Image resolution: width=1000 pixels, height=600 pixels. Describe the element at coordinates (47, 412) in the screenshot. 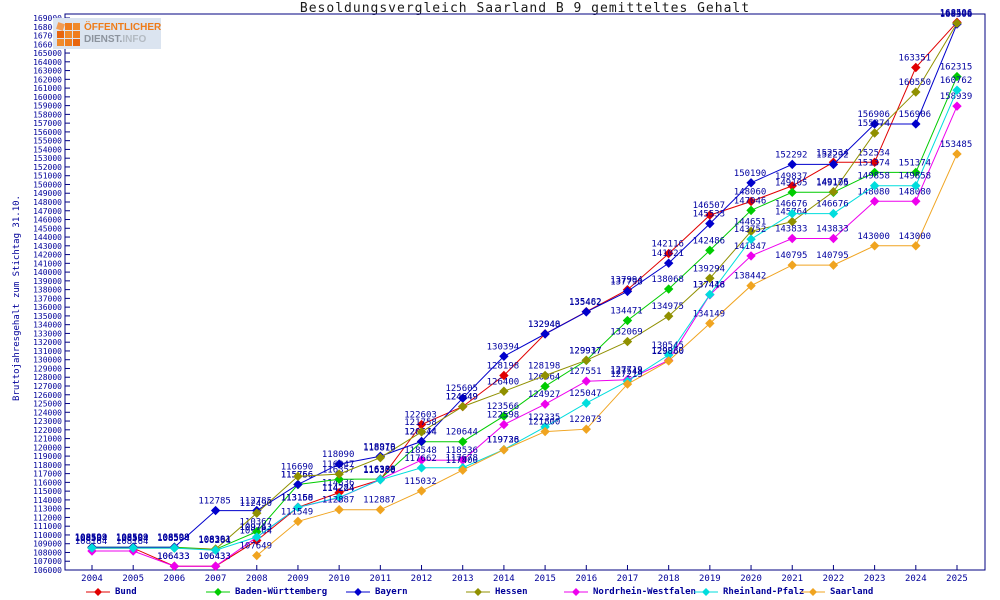

I see `y-tick-label: 124000` at that location.